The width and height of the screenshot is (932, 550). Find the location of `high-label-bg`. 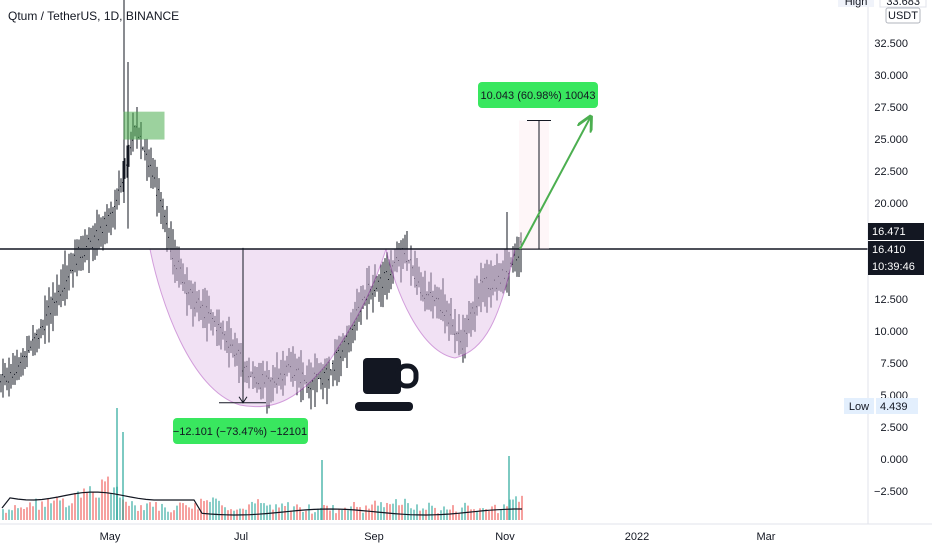

high-label-bg is located at coordinates (856, 3).